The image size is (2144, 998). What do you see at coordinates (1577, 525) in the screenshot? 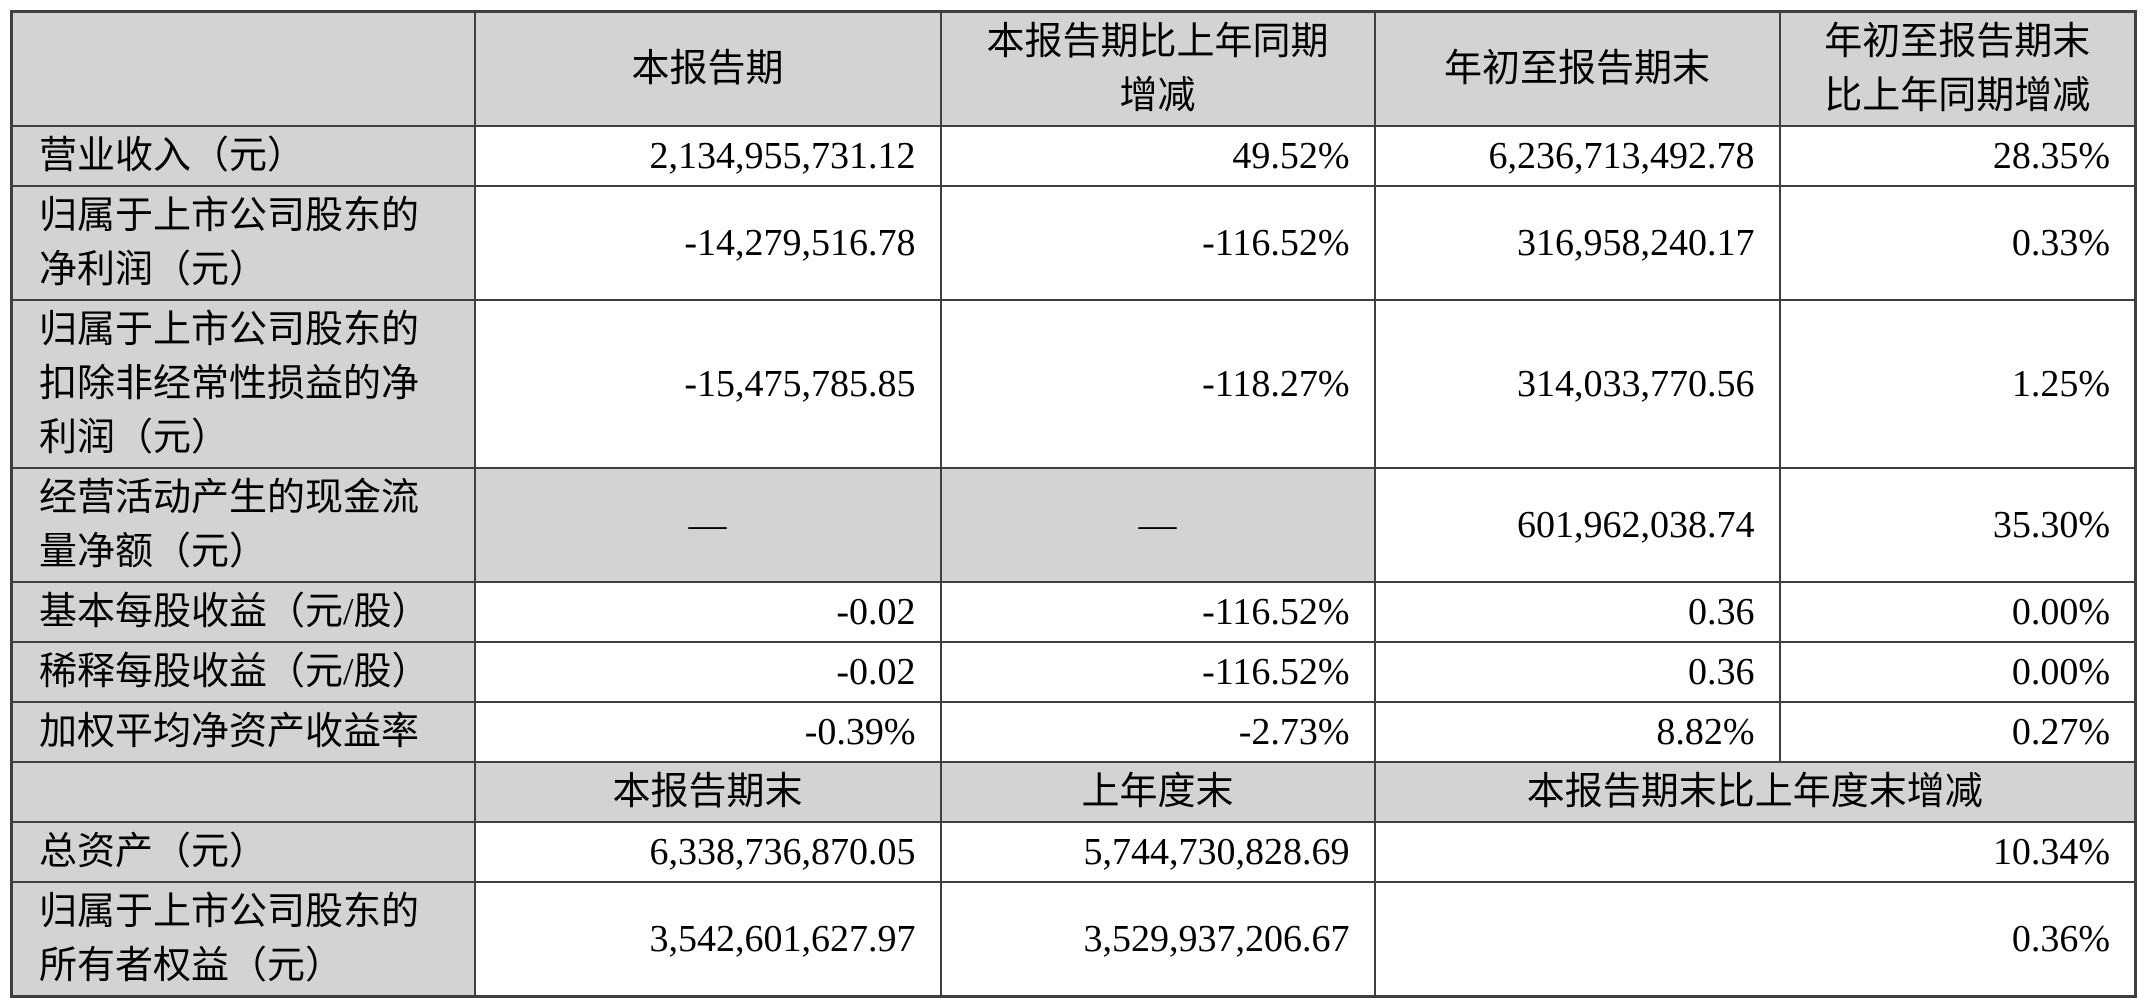
I see `cell-cash-flow-ytd: 601,962,038.74` at bounding box center [1577, 525].